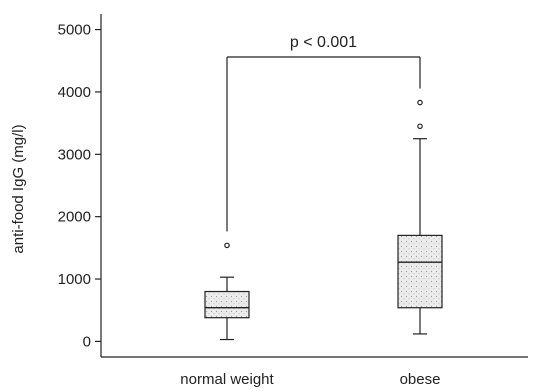 The image size is (534, 391). What do you see at coordinates (74, 217) in the screenshot?
I see `y-tick-label: 2000` at bounding box center [74, 217].